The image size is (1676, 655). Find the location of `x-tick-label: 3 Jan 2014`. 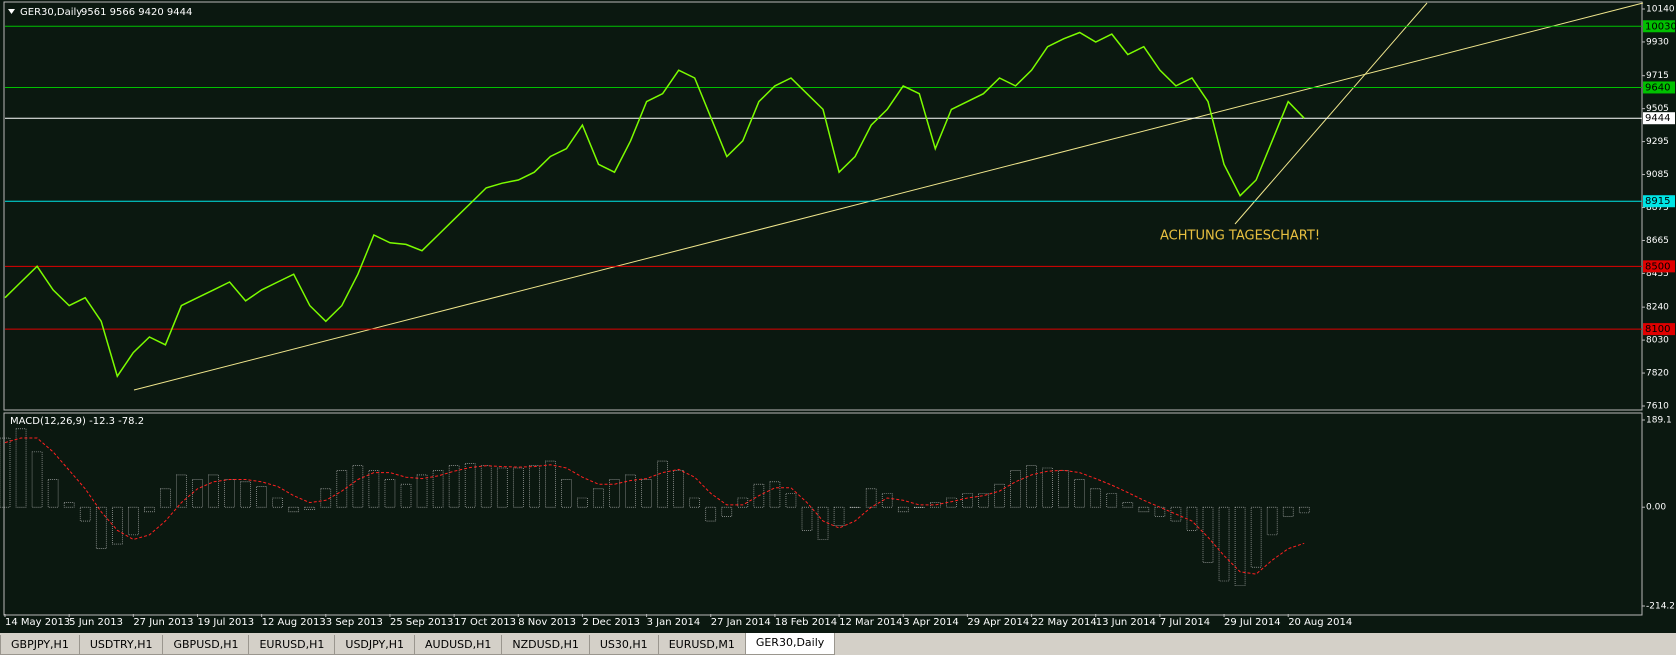

x-tick-label: 3 Jan 2014 is located at coordinates (674, 622).